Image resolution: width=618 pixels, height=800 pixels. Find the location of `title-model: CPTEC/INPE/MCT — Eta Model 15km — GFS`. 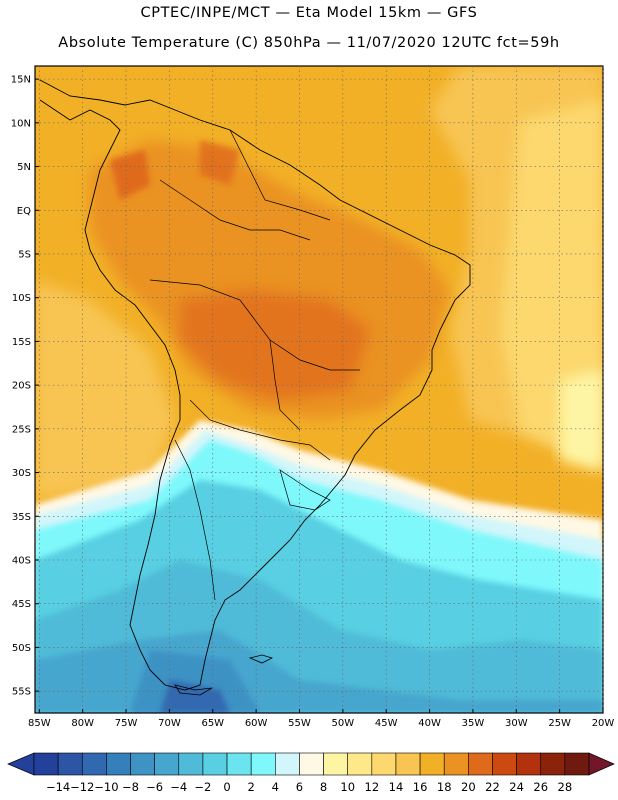

title-model: CPTEC/INPE/MCT — Eta Model 15km — GFS is located at coordinates (309, 13).